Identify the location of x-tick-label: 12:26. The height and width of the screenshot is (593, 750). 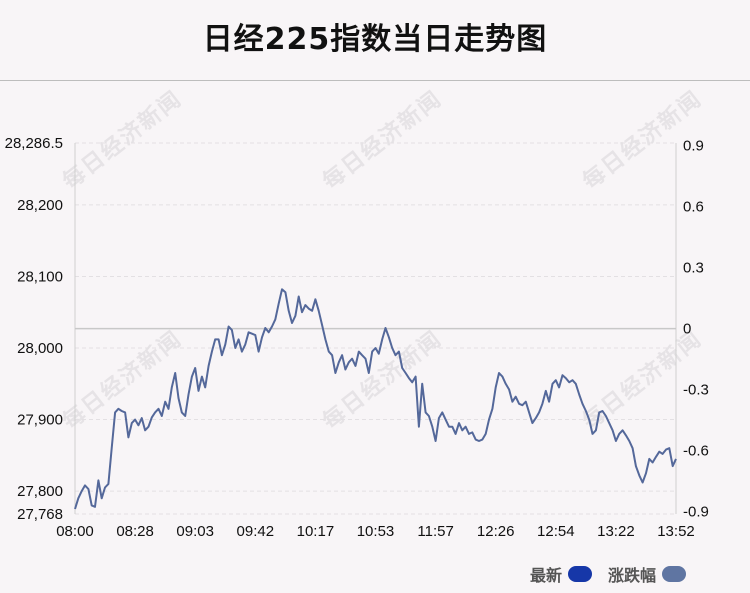
(496, 531).